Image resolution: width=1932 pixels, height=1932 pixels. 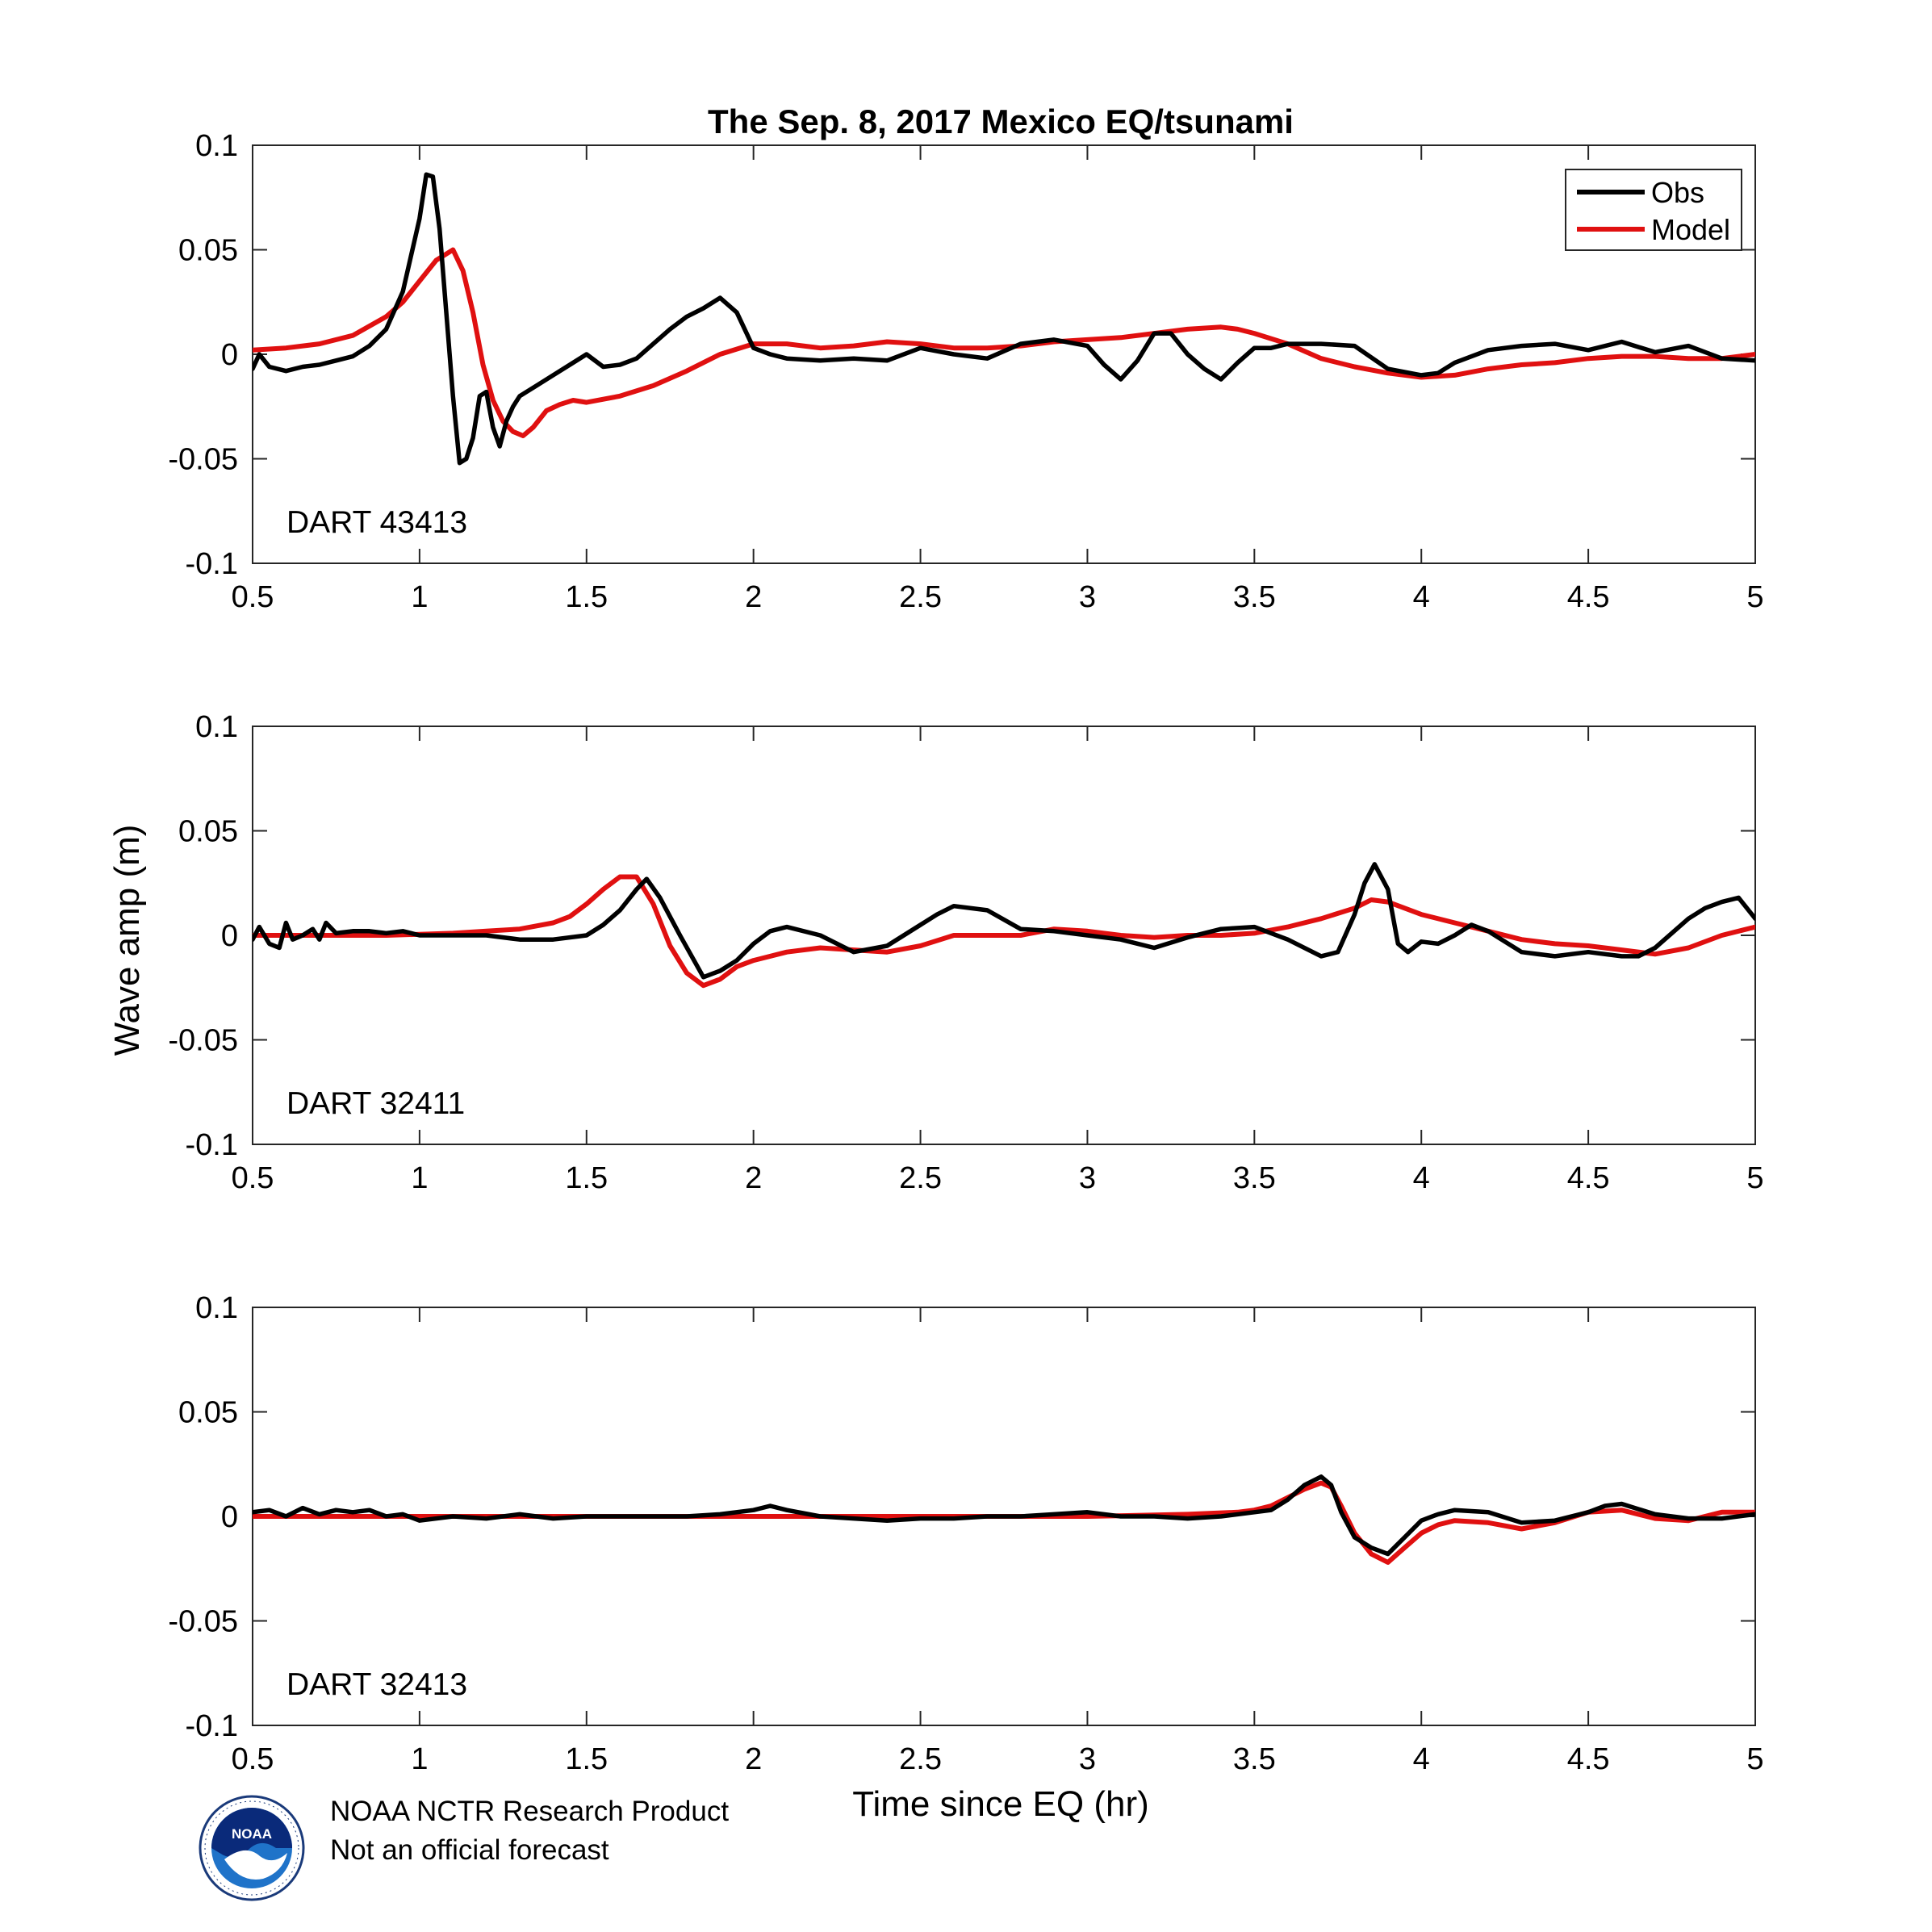 I want to click on svg-text: NOAA, so click(x=252, y=1834).